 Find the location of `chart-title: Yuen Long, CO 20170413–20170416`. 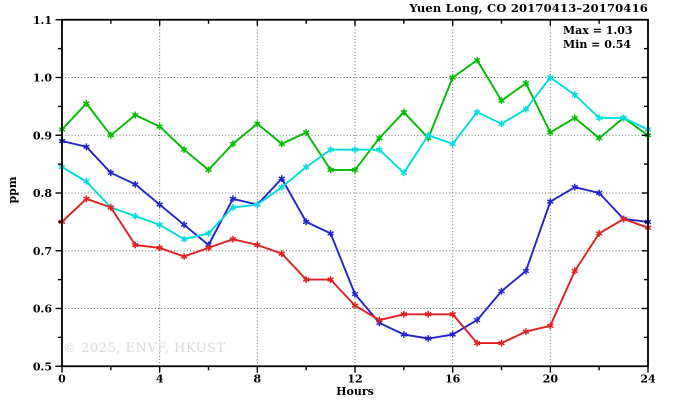

chart-title: Yuen Long, CO 20170413–20170416 is located at coordinates (528, 8).